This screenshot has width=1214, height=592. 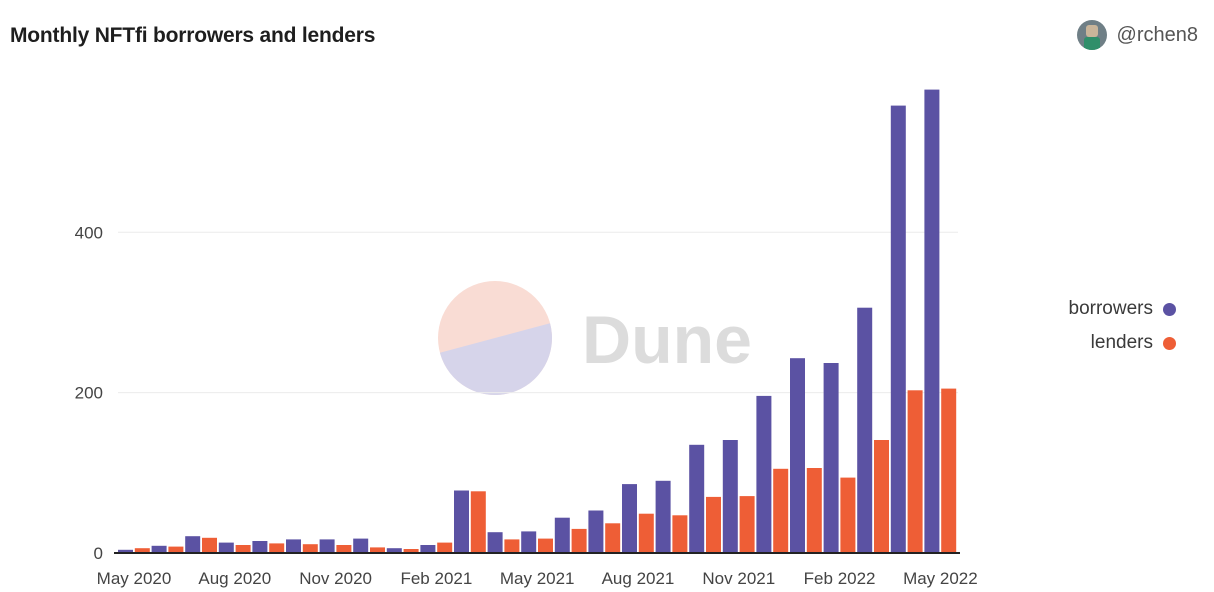 I want to click on legend-item-lenders: lenders, so click(x=1122, y=343).